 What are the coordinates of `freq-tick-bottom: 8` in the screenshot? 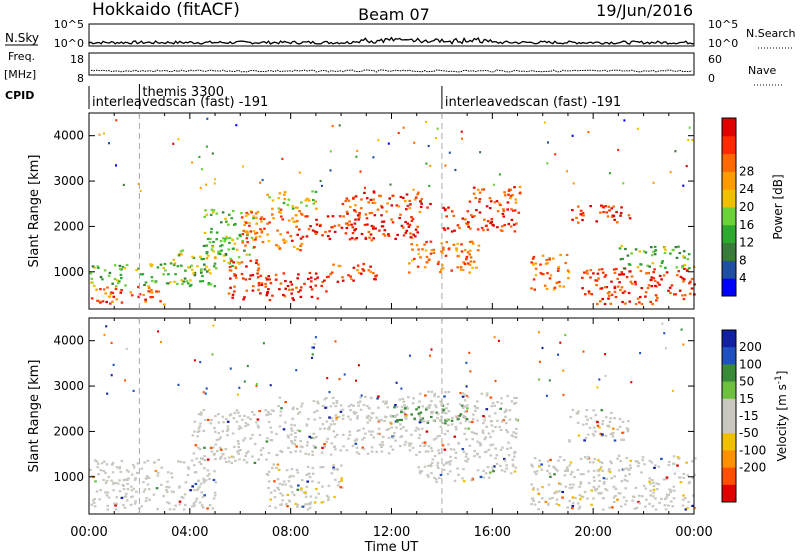 It's located at (80, 78).